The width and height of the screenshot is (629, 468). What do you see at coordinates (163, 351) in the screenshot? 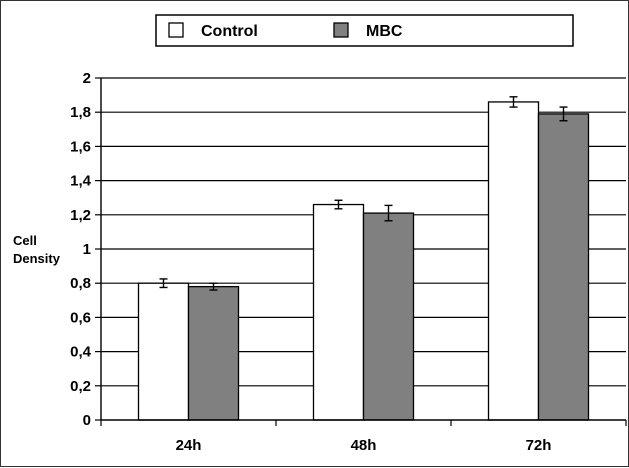
I see `bar-control-24h` at bounding box center [163, 351].